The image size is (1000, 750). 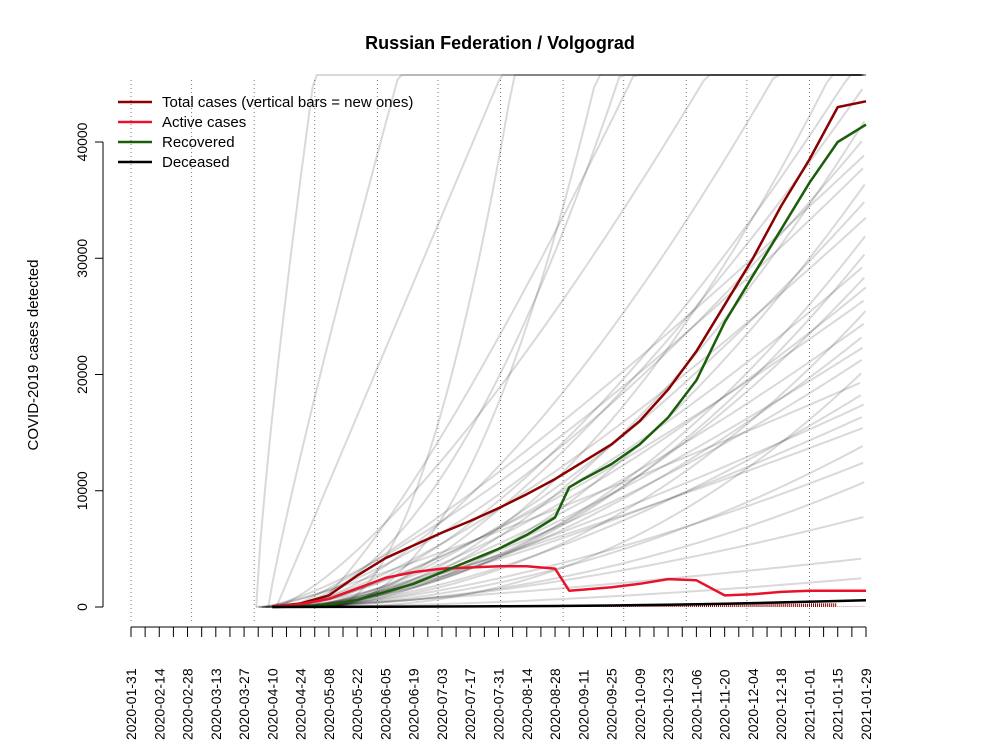 What do you see at coordinates (196, 162) in the screenshot?
I see `legend-label: Deceased` at bounding box center [196, 162].